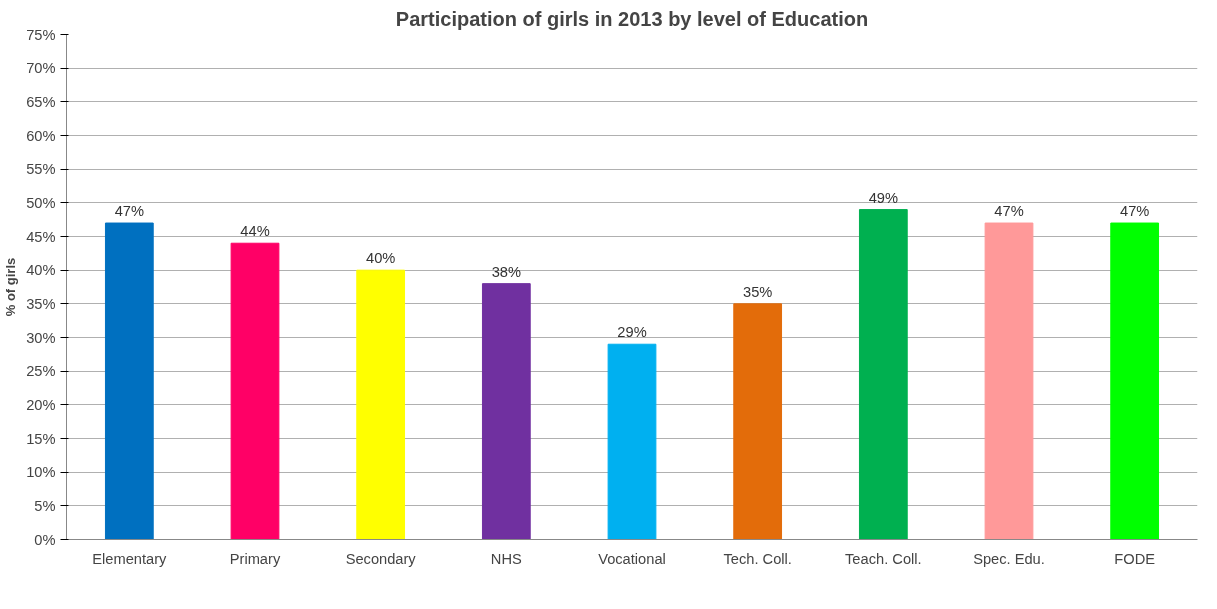 The height and width of the screenshot is (609, 1217). I want to click on y-tick-label: 30%, so click(41, 337).